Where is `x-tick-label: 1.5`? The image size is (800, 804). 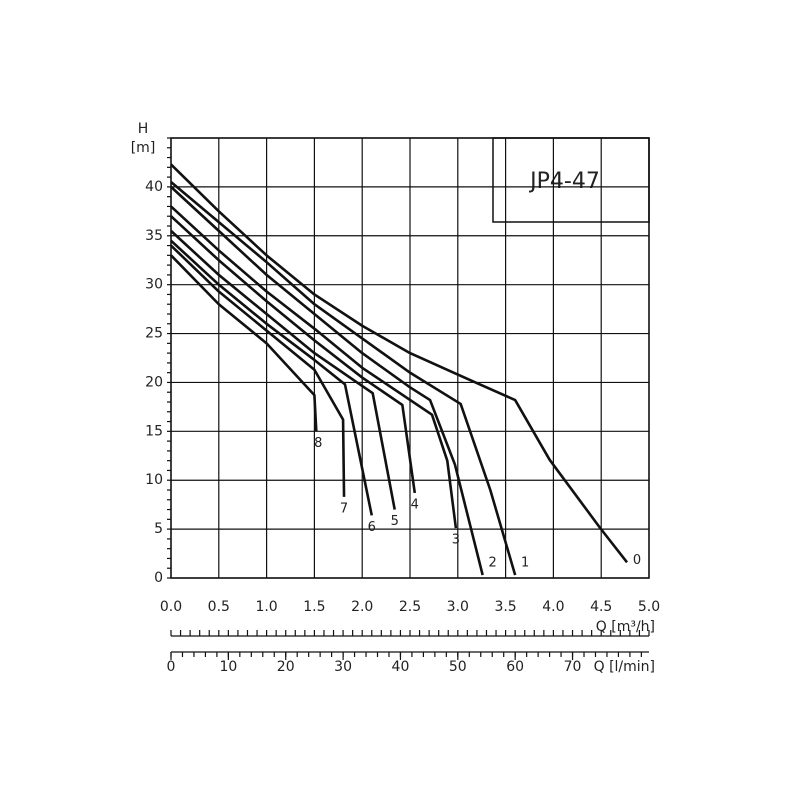
x-tick-label: 1.5 is located at coordinates (314, 607).